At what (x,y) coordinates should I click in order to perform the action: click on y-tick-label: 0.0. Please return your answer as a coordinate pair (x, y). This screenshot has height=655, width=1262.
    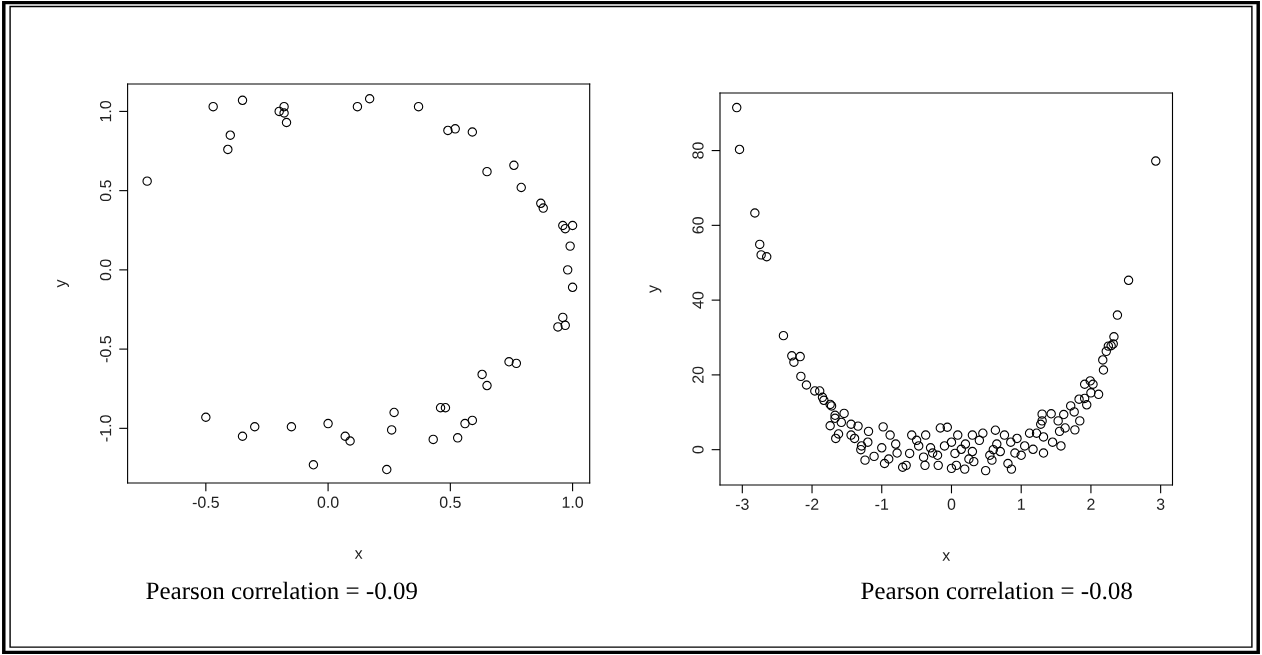
    Looking at the image, I should click on (105, 270).